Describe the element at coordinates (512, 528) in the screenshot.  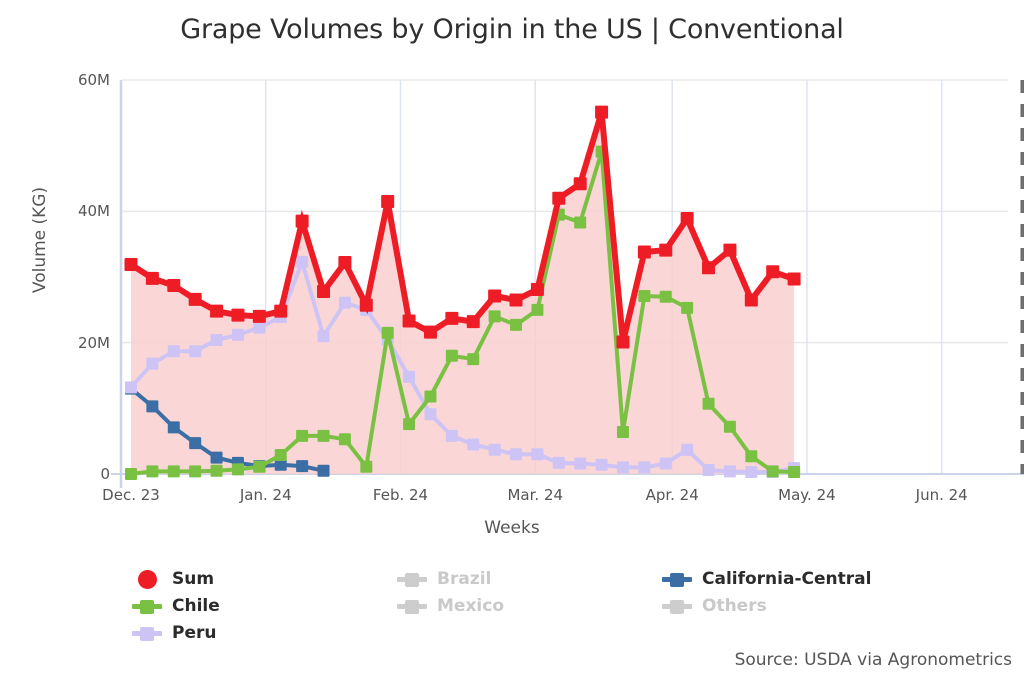
I see `x-axis-label: Weeks` at that location.